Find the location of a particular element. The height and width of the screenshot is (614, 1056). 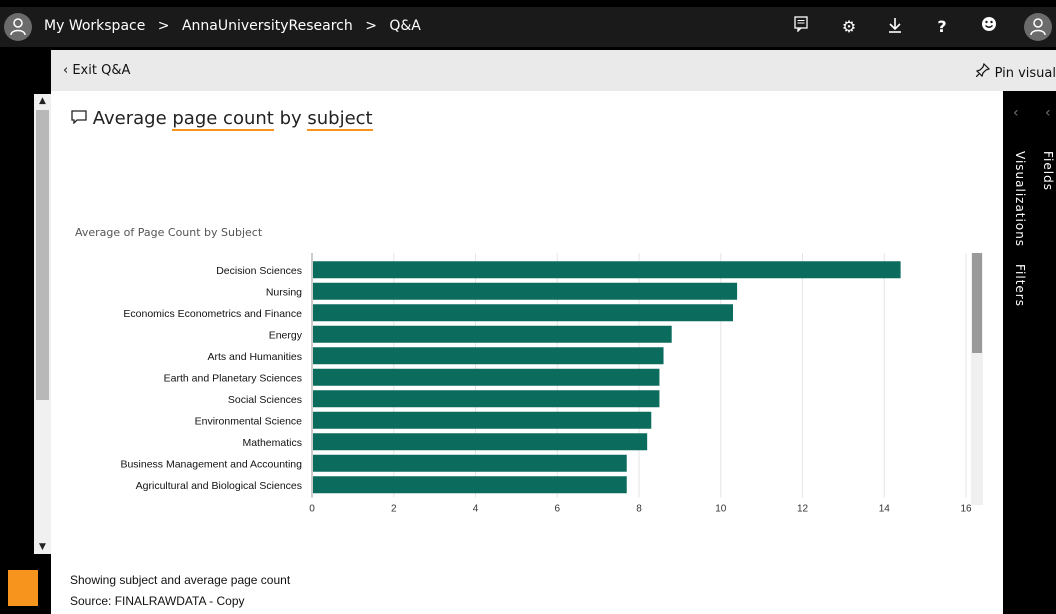

category-label: Nursing is located at coordinates (284, 292).